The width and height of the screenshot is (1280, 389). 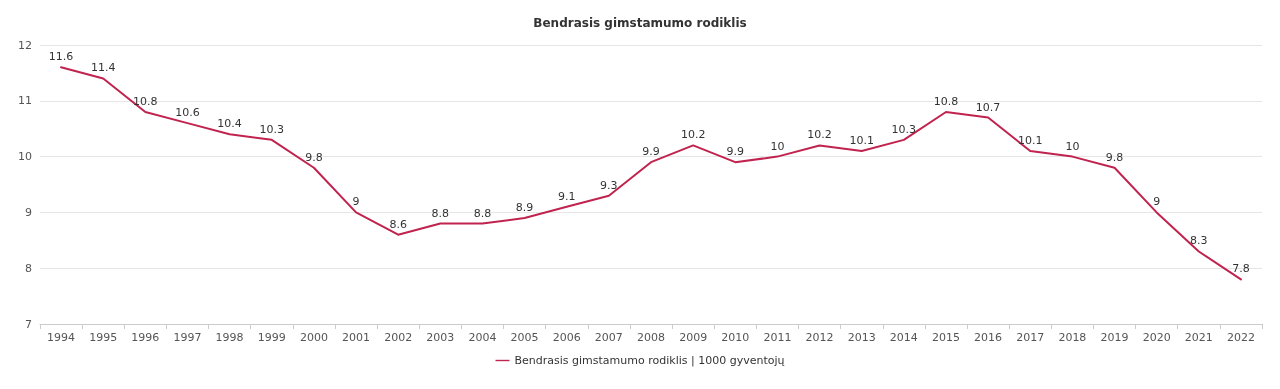 What do you see at coordinates (1114, 337) in the screenshot?
I see `x-tick-label: 2019` at bounding box center [1114, 337].